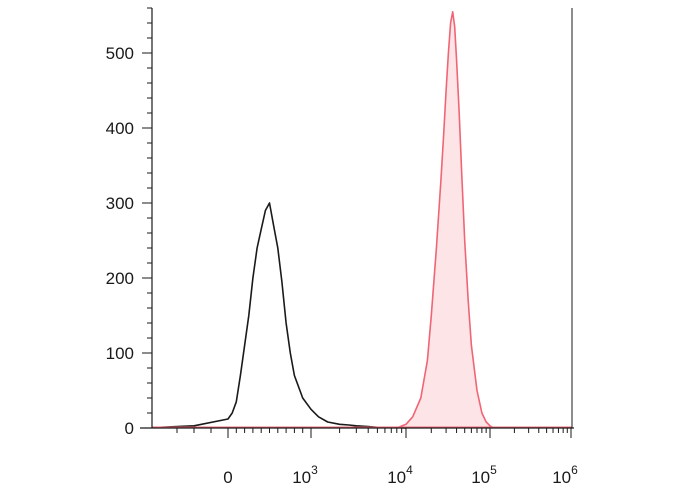 This screenshot has height=490, width=688. Describe the element at coordinates (400, 475) in the screenshot. I see `x-tick-label: 10⁴` at that location.